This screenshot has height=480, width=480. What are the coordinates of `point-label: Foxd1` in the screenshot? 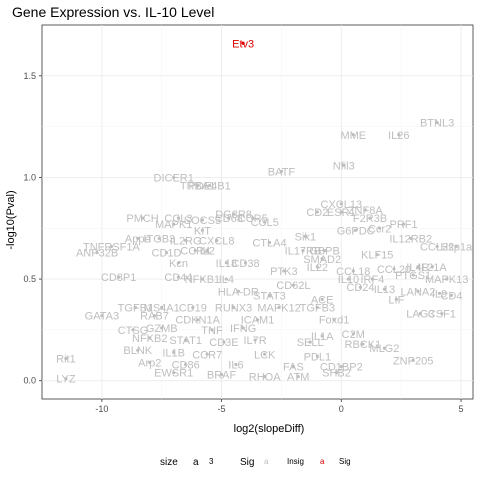 It's located at (334, 321).